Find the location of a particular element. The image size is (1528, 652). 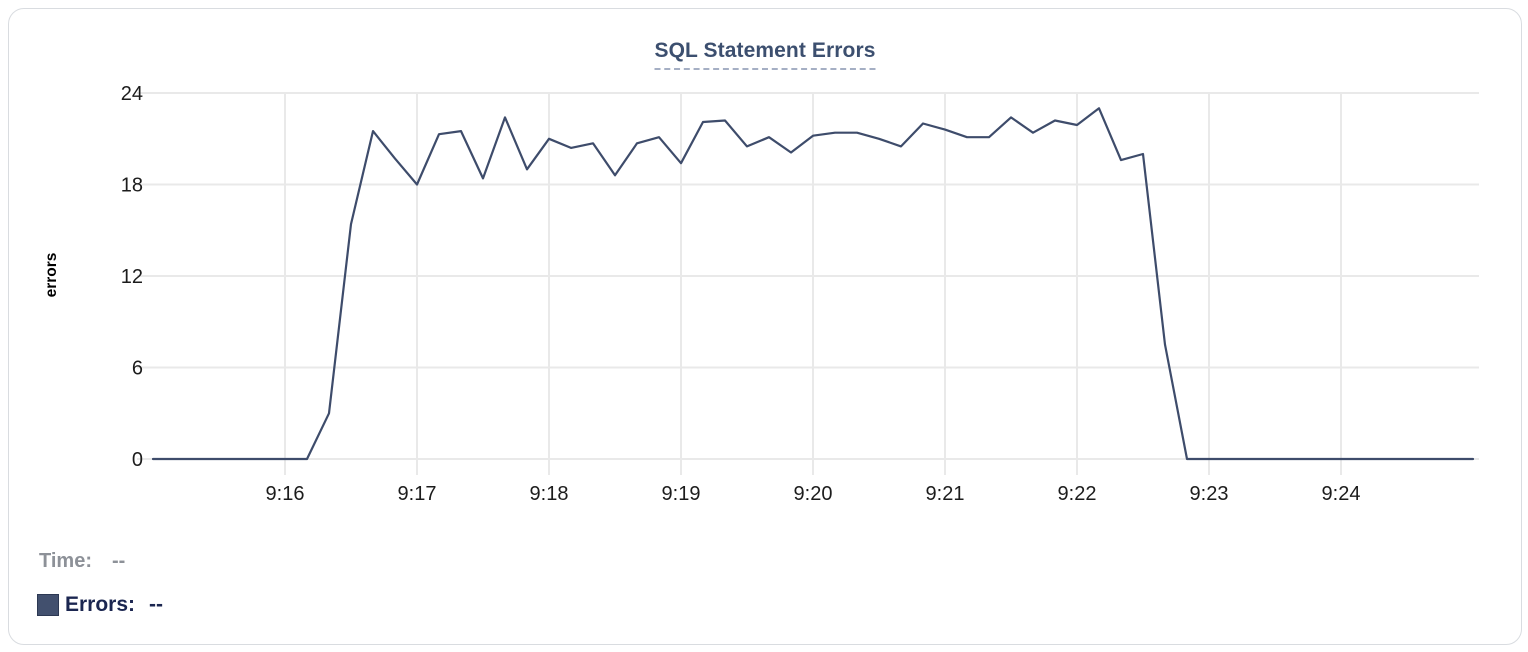

legend-errors-row: Errors: -- is located at coordinates (100, 605).